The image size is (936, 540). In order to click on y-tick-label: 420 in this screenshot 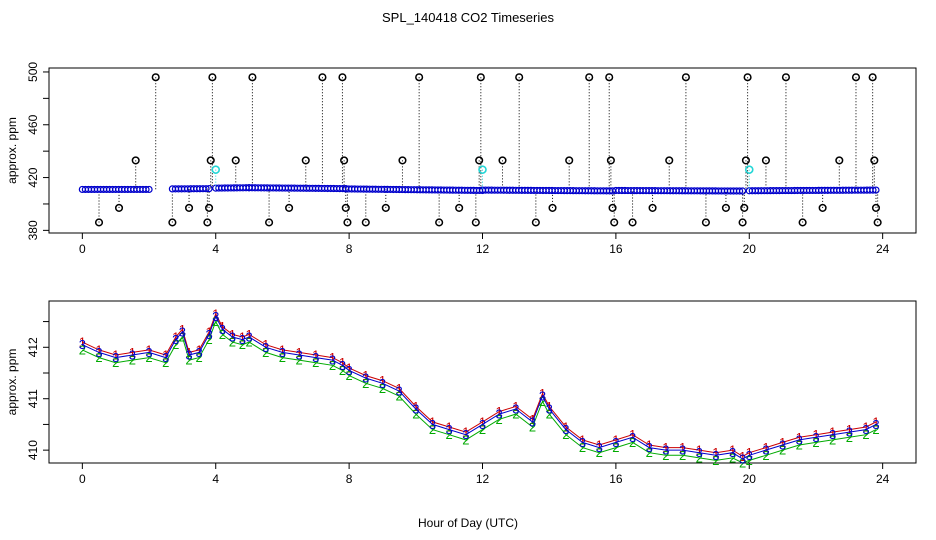, I will do `click(33, 177)`.